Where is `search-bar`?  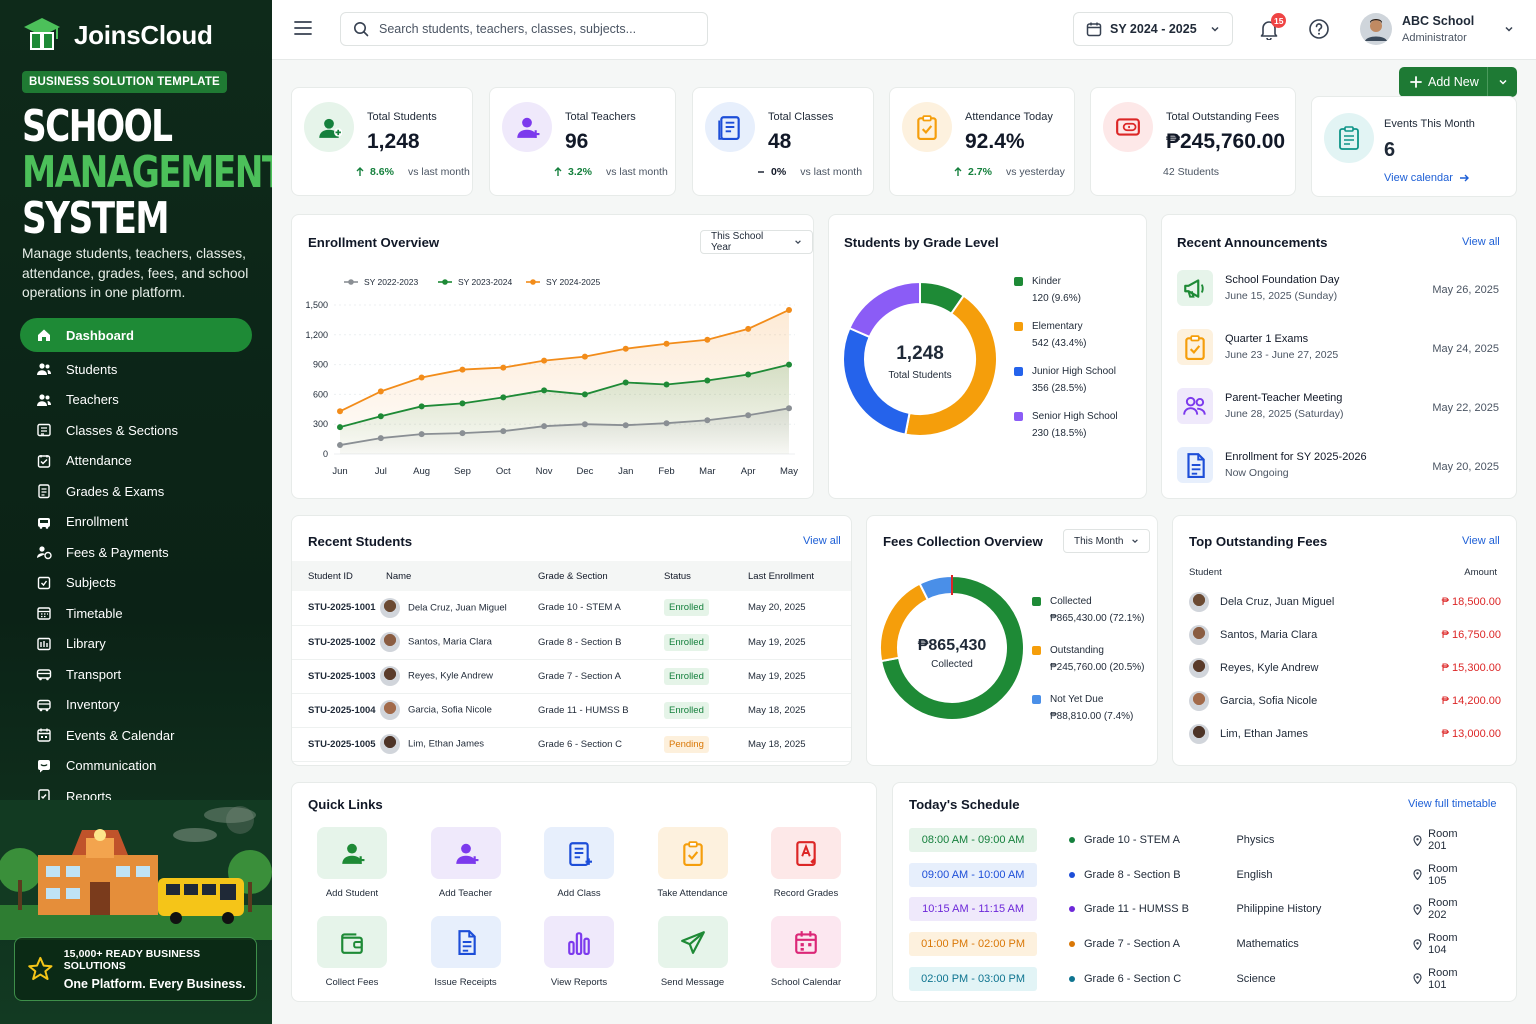 search-bar is located at coordinates (524, 29).